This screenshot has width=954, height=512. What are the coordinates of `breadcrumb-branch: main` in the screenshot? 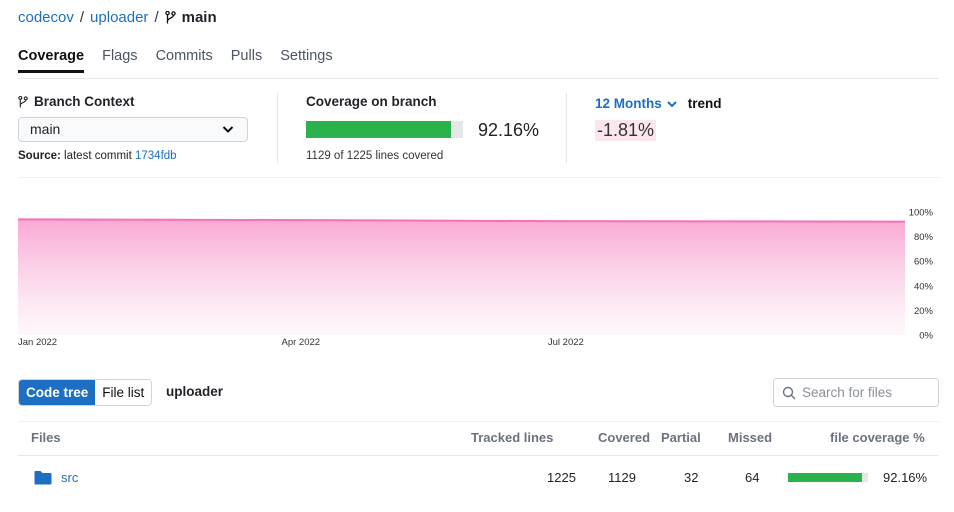 It's located at (199, 17).